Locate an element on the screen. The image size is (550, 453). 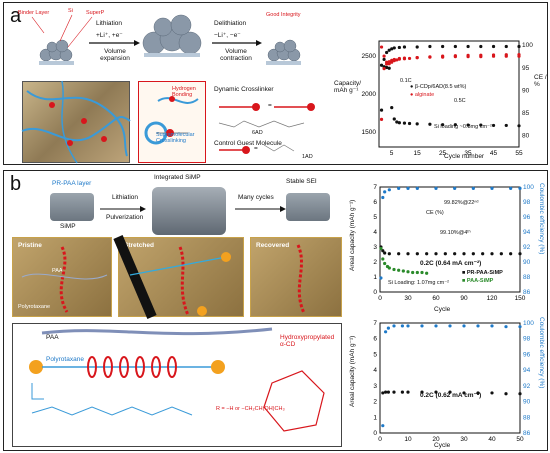
chartBT-ytick: 1 is located at coordinates (375, 277).